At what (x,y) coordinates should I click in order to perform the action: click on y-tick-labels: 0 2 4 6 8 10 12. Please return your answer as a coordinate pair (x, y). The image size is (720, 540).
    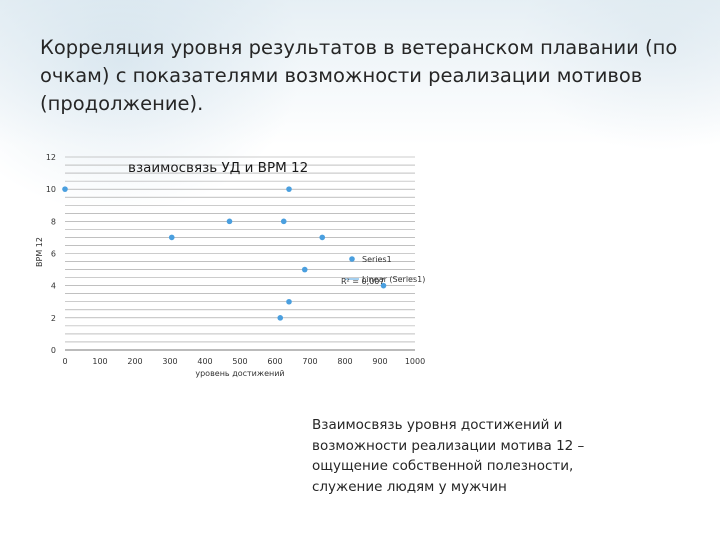
    Looking at the image, I should click on (51, 254).